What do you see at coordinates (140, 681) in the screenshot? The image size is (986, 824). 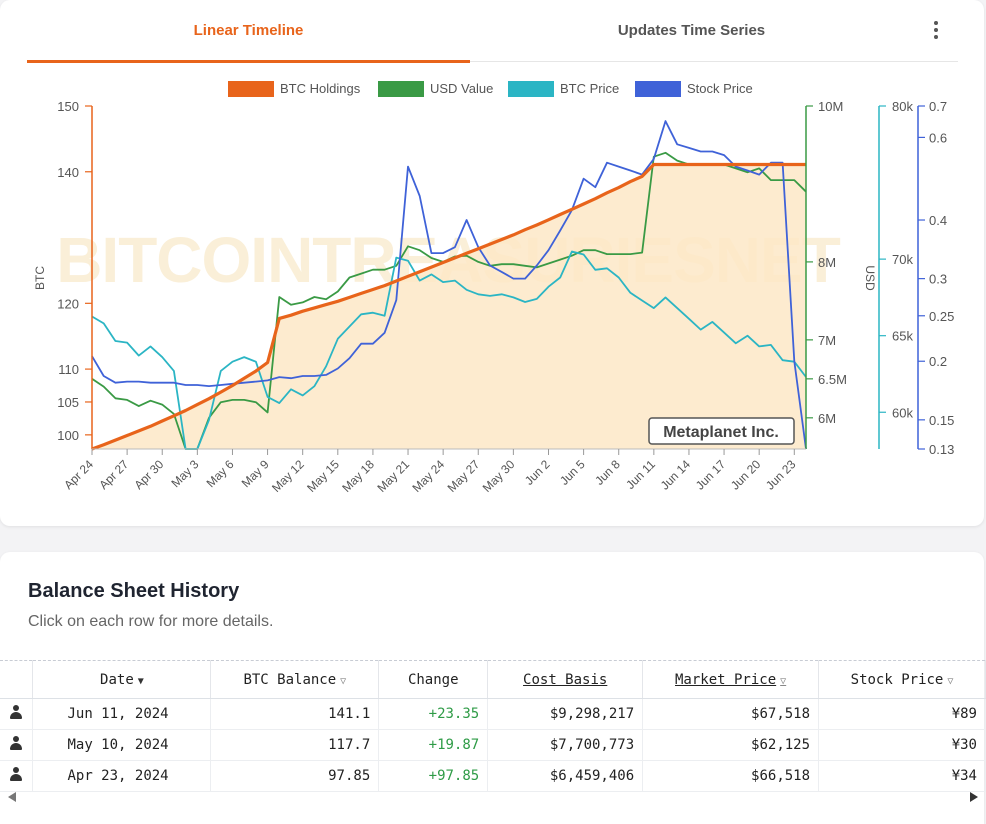 I see `chevron-down-icon: ▼` at bounding box center [140, 681].